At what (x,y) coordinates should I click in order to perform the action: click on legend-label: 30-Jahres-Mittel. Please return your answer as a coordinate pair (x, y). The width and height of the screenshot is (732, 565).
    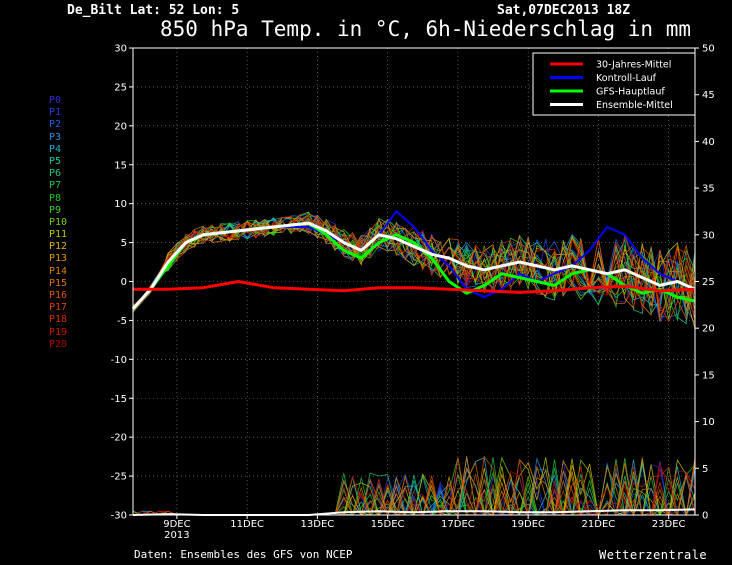
    Looking at the image, I should click on (633, 65).